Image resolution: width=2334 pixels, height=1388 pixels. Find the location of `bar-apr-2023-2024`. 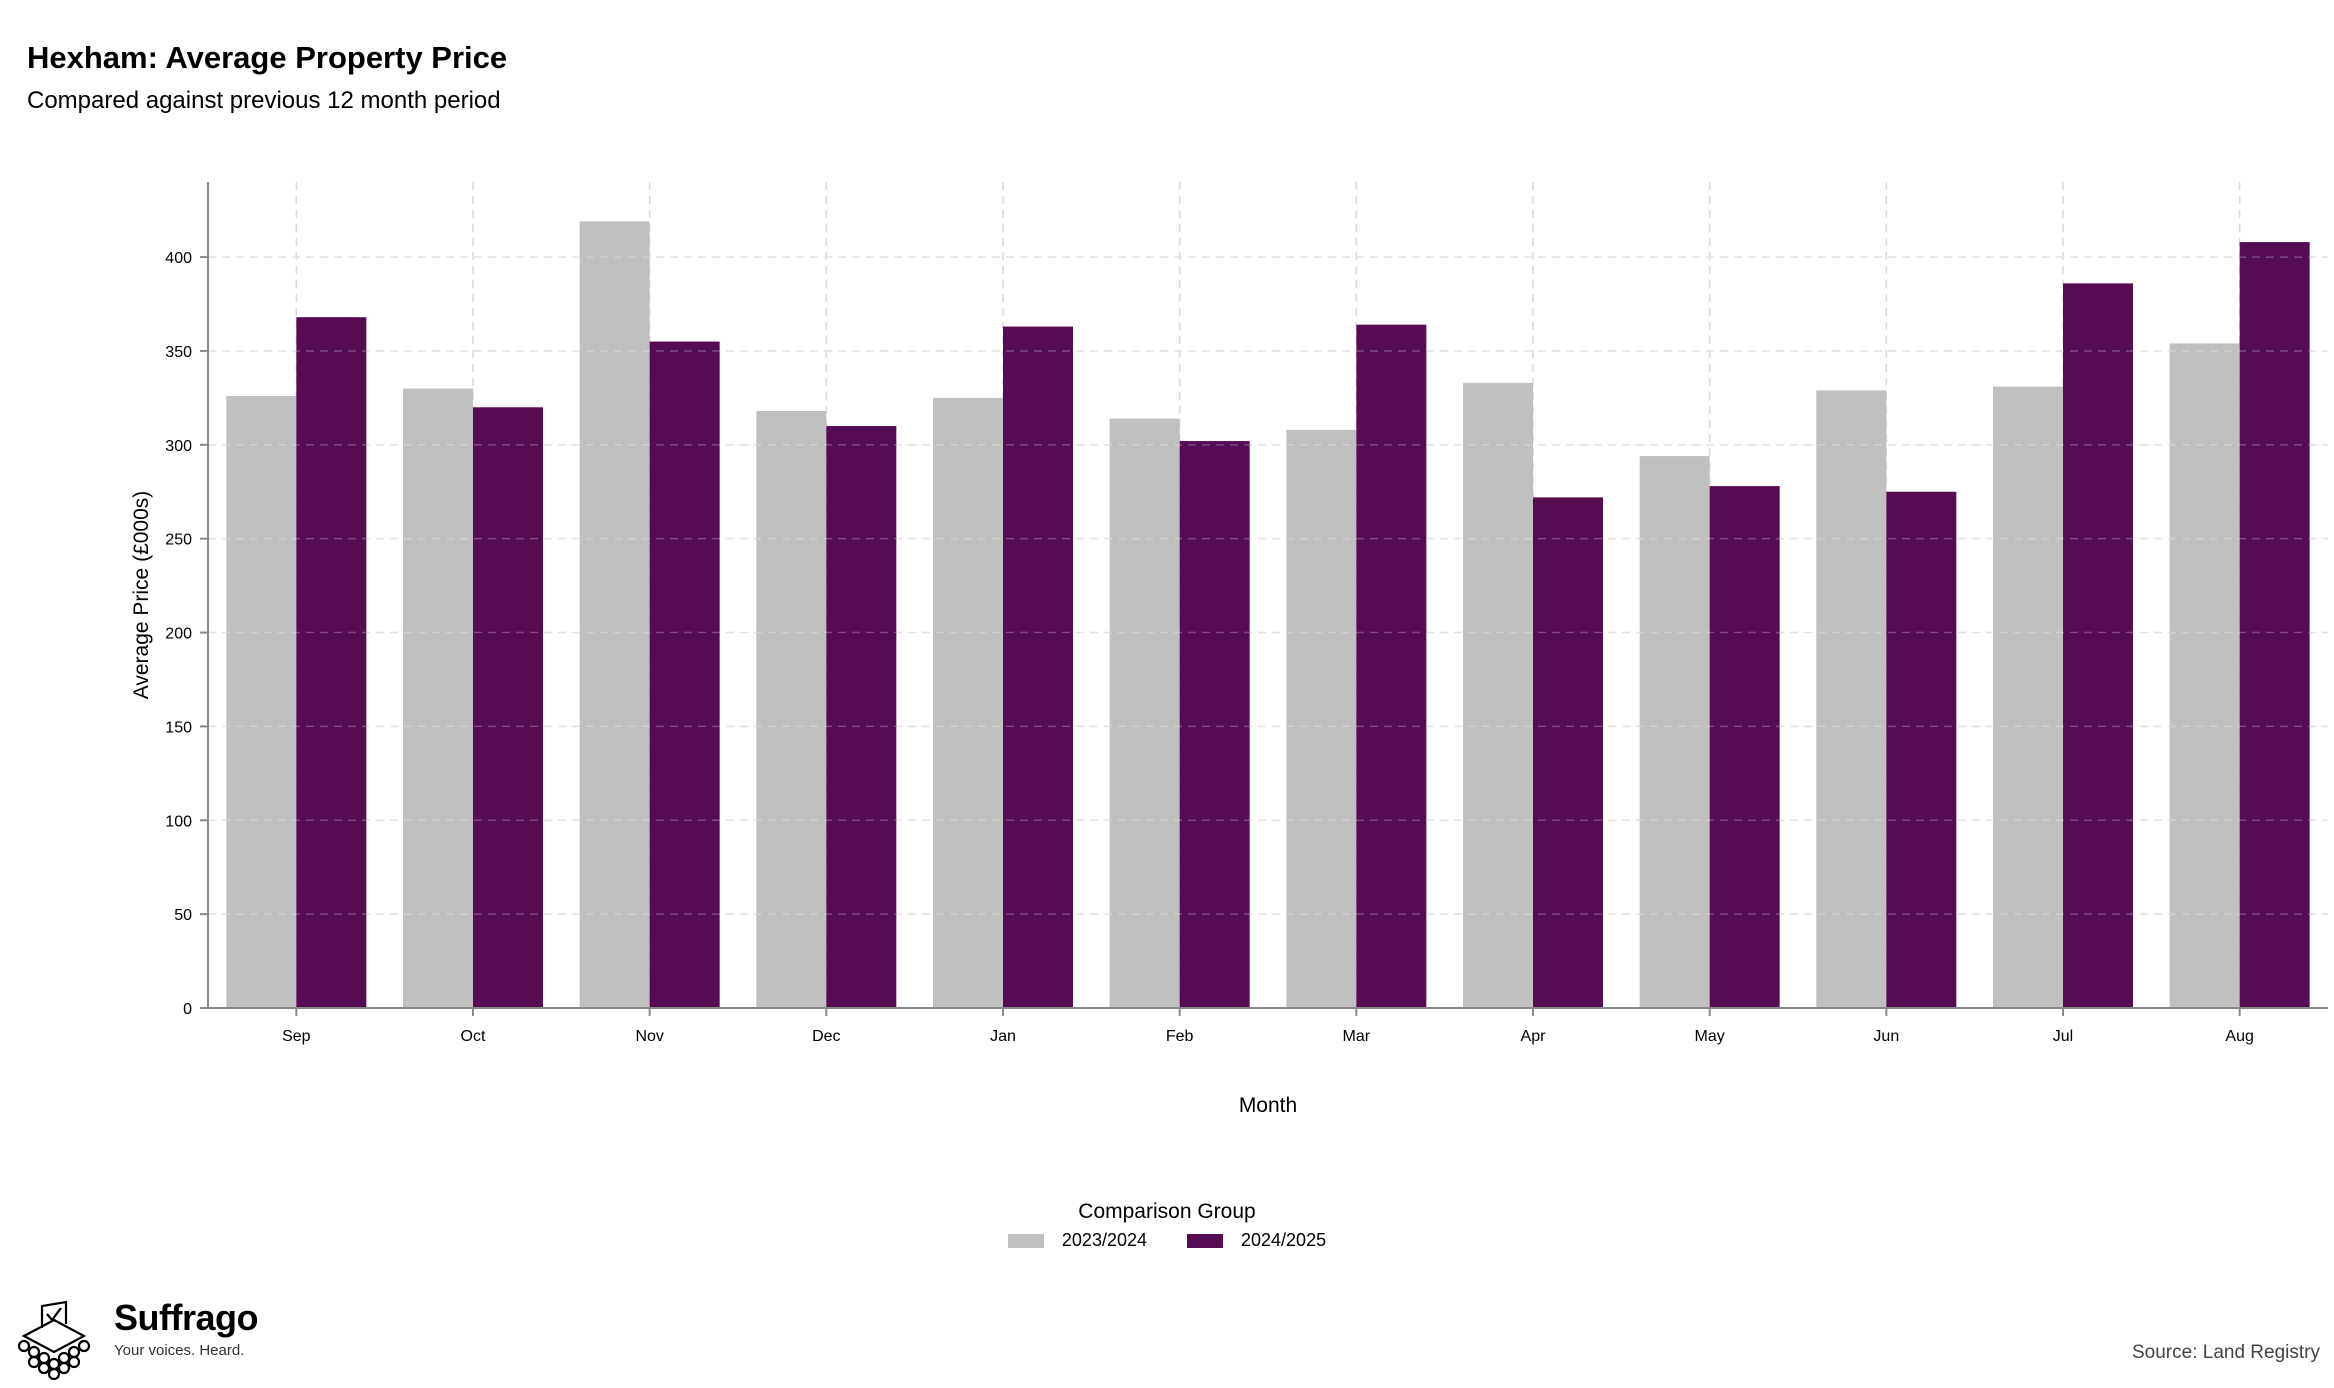

bar-apr-2023-2024 is located at coordinates (1498, 695).